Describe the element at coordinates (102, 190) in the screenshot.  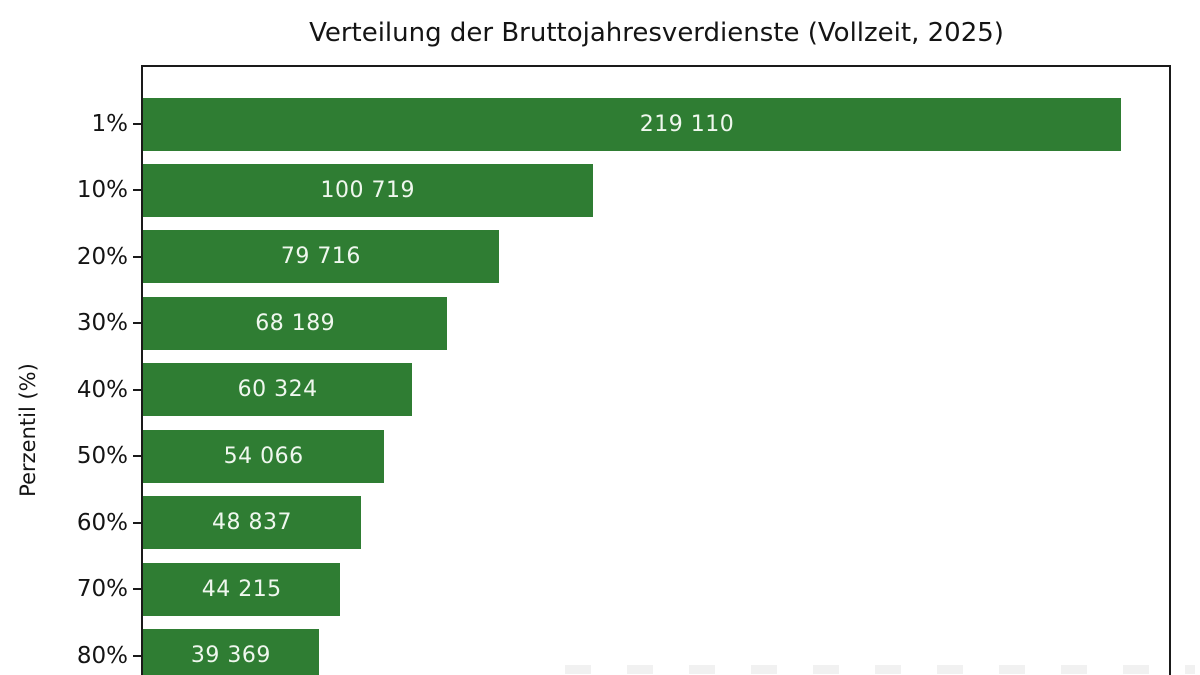
I see `y-tick-label: 10%` at that location.